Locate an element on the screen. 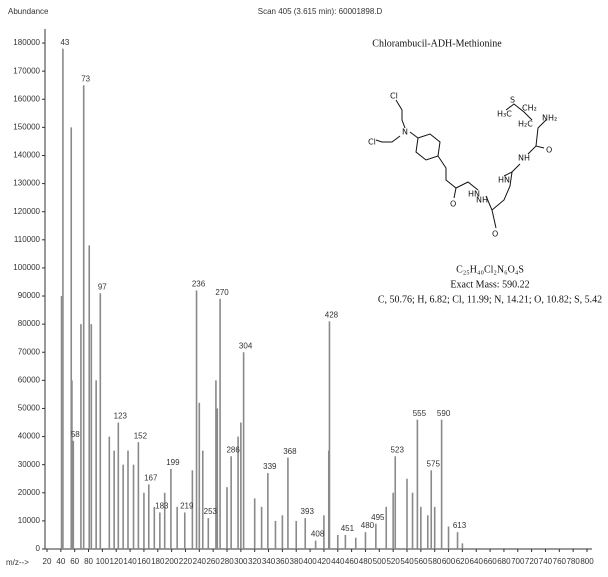 Image resolution: width=608 pixels, height=577 pixels. x-tick-label: 500 is located at coordinates (380, 561).